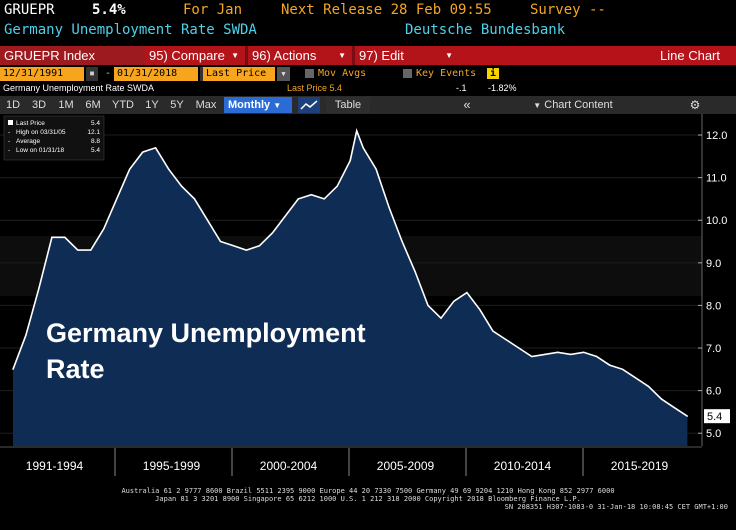  I want to click on actions-button: 96) Actions ▼, so click(300, 55).